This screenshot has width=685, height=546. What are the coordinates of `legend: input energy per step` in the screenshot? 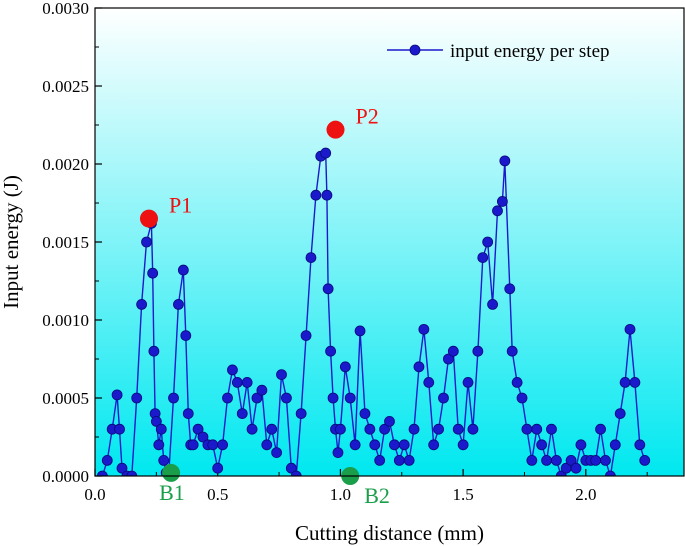 It's located at (498, 51).